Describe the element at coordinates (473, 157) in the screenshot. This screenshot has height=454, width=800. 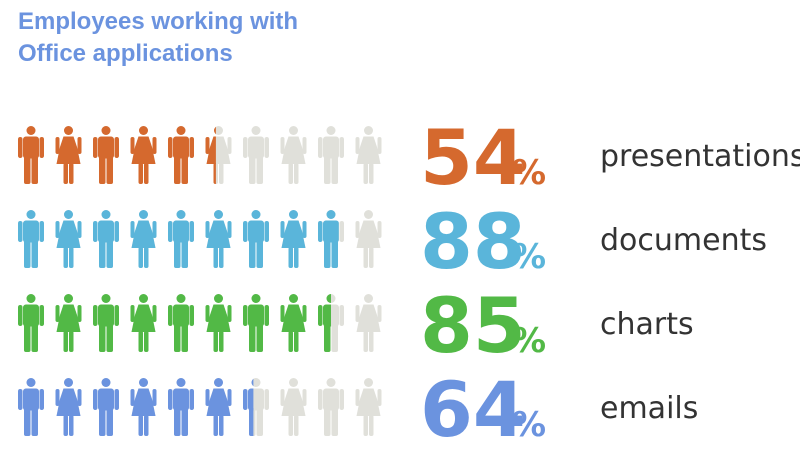
I see `percent-value: 54` at that location.